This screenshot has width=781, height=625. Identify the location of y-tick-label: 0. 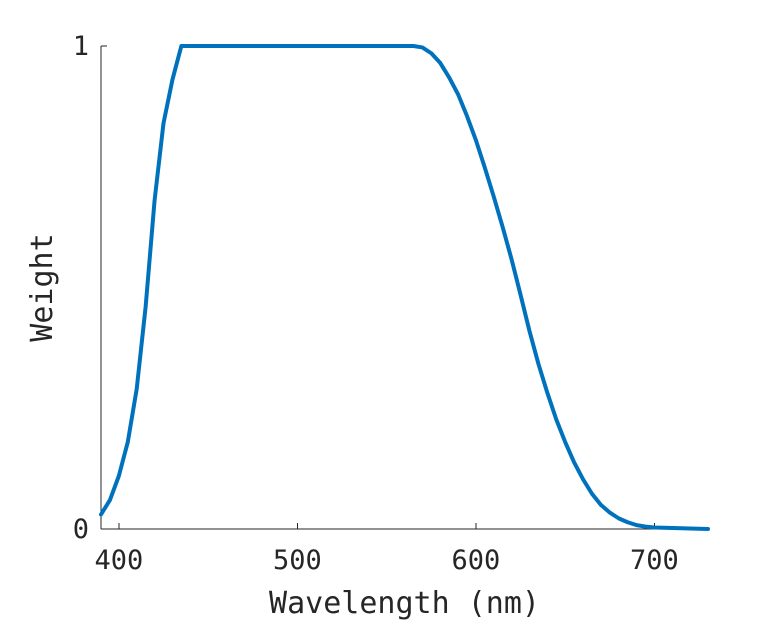
(81, 529).